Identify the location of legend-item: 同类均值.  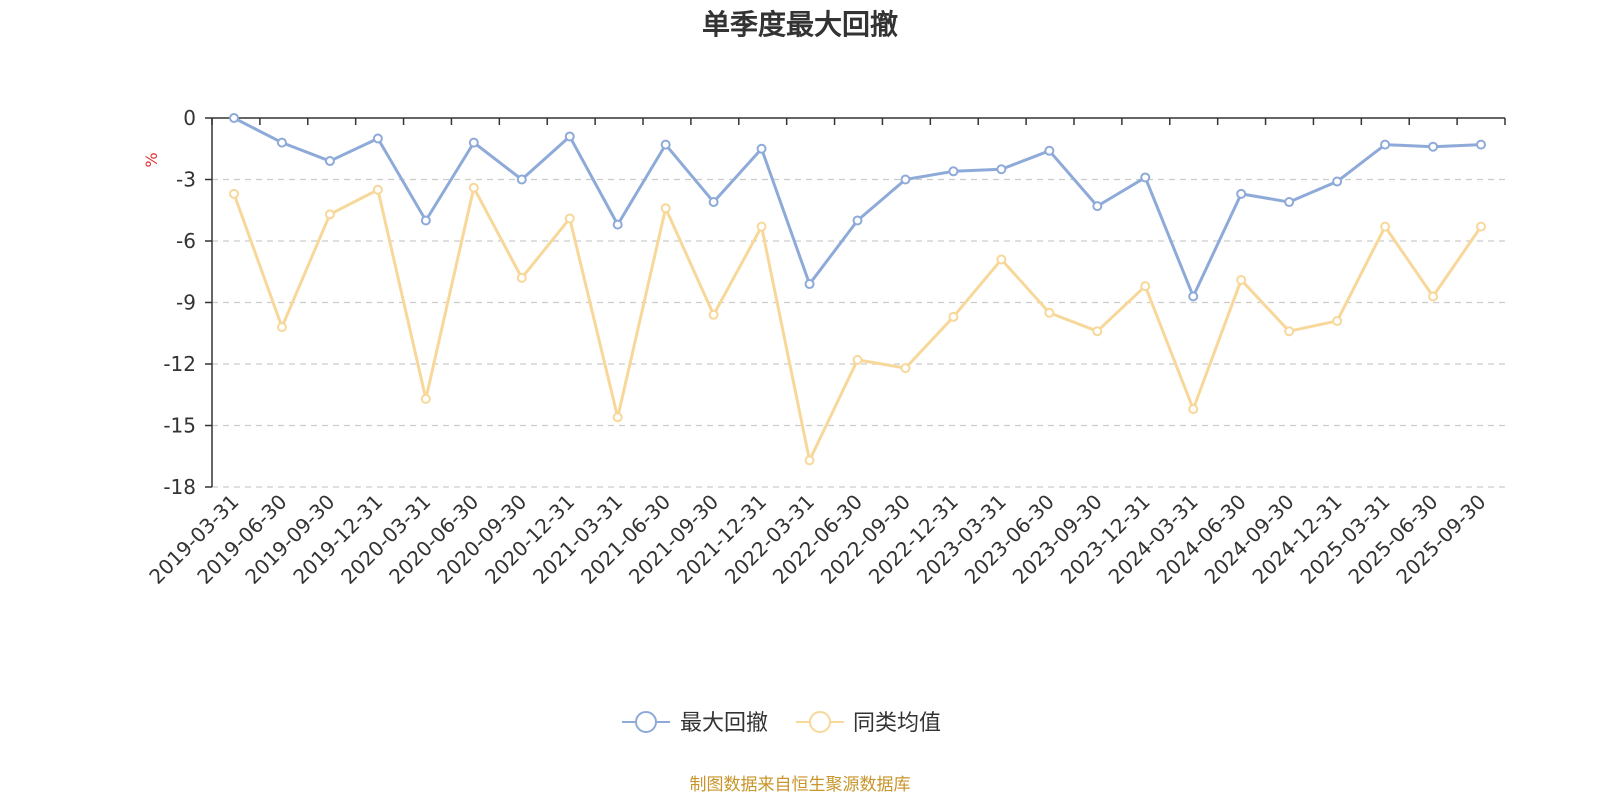
(868, 723).